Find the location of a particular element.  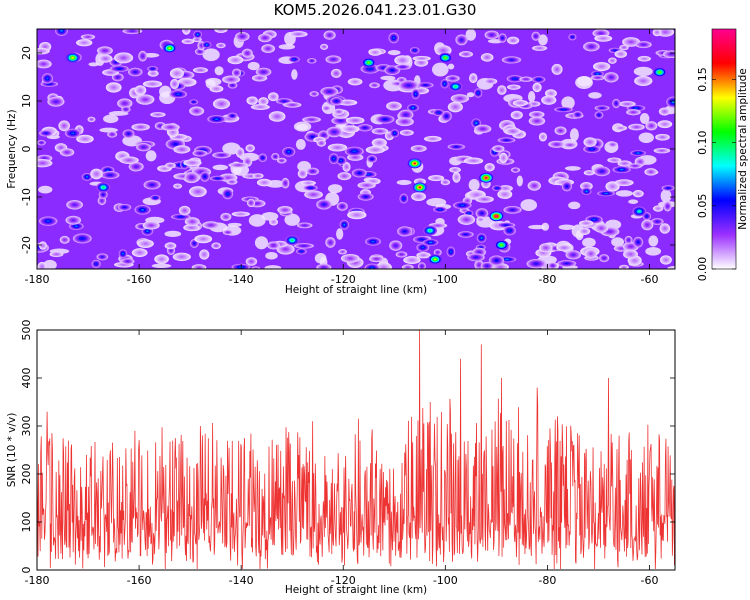

spectrogram-y-label: Frequency (Hz) is located at coordinates (12, 148).